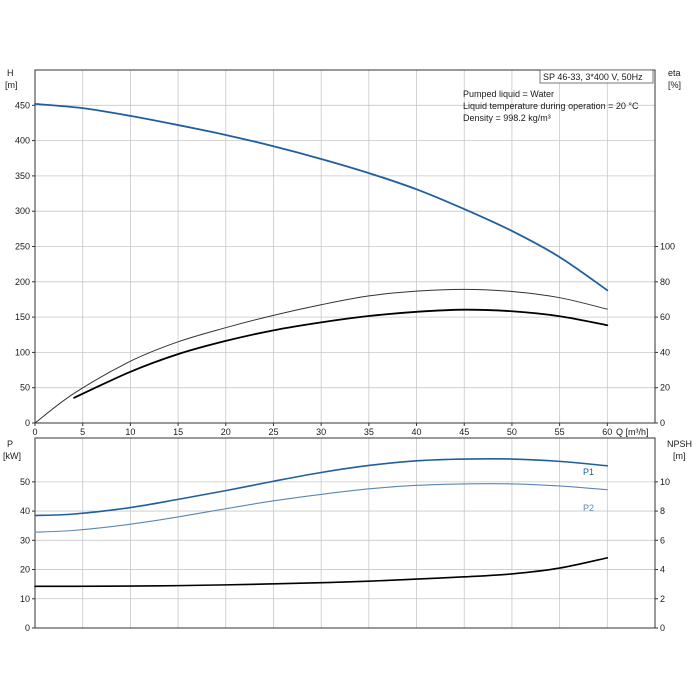  Describe the element at coordinates (674, 73) in the screenshot. I see `eta-axis-label: eta` at that location.